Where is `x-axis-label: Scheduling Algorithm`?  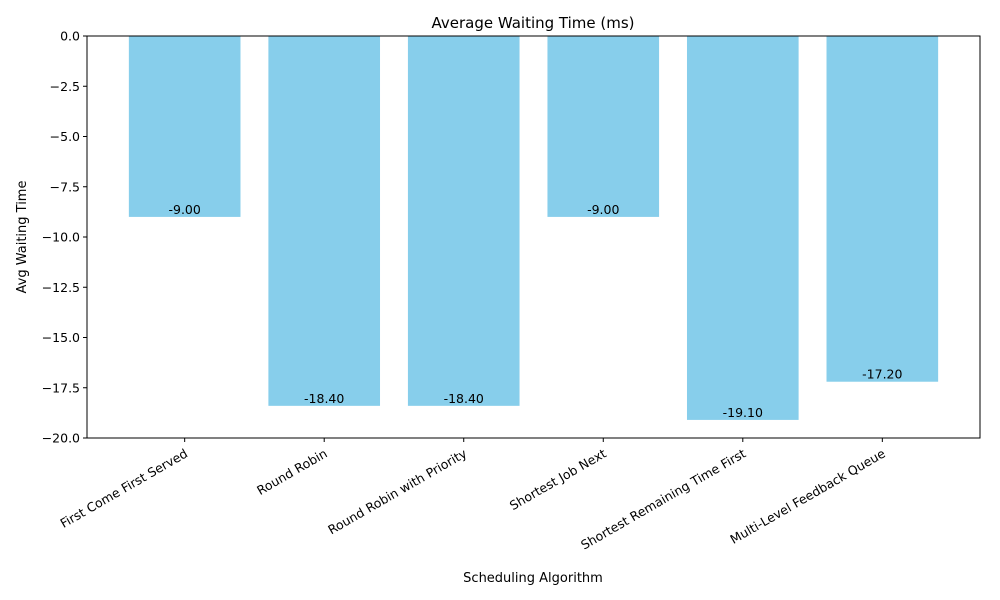 x-axis-label: Scheduling Algorithm is located at coordinates (533, 578).